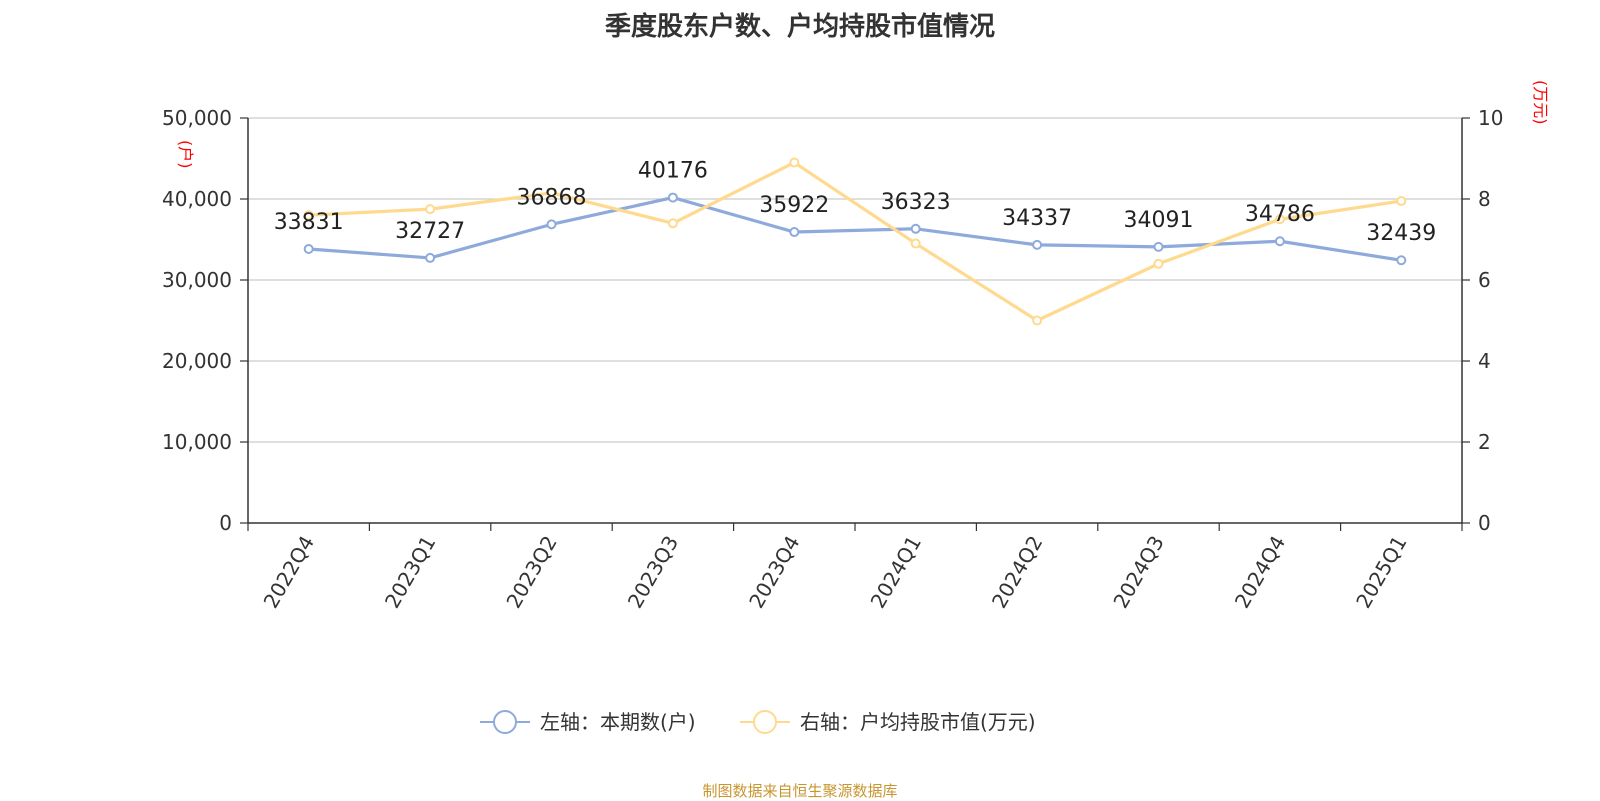 The height and width of the screenshot is (801, 1600). What do you see at coordinates (799, 27) in the screenshot?
I see `chart-title: 季度股东户数、户均持股市值情况` at bounding box center [799, 27].